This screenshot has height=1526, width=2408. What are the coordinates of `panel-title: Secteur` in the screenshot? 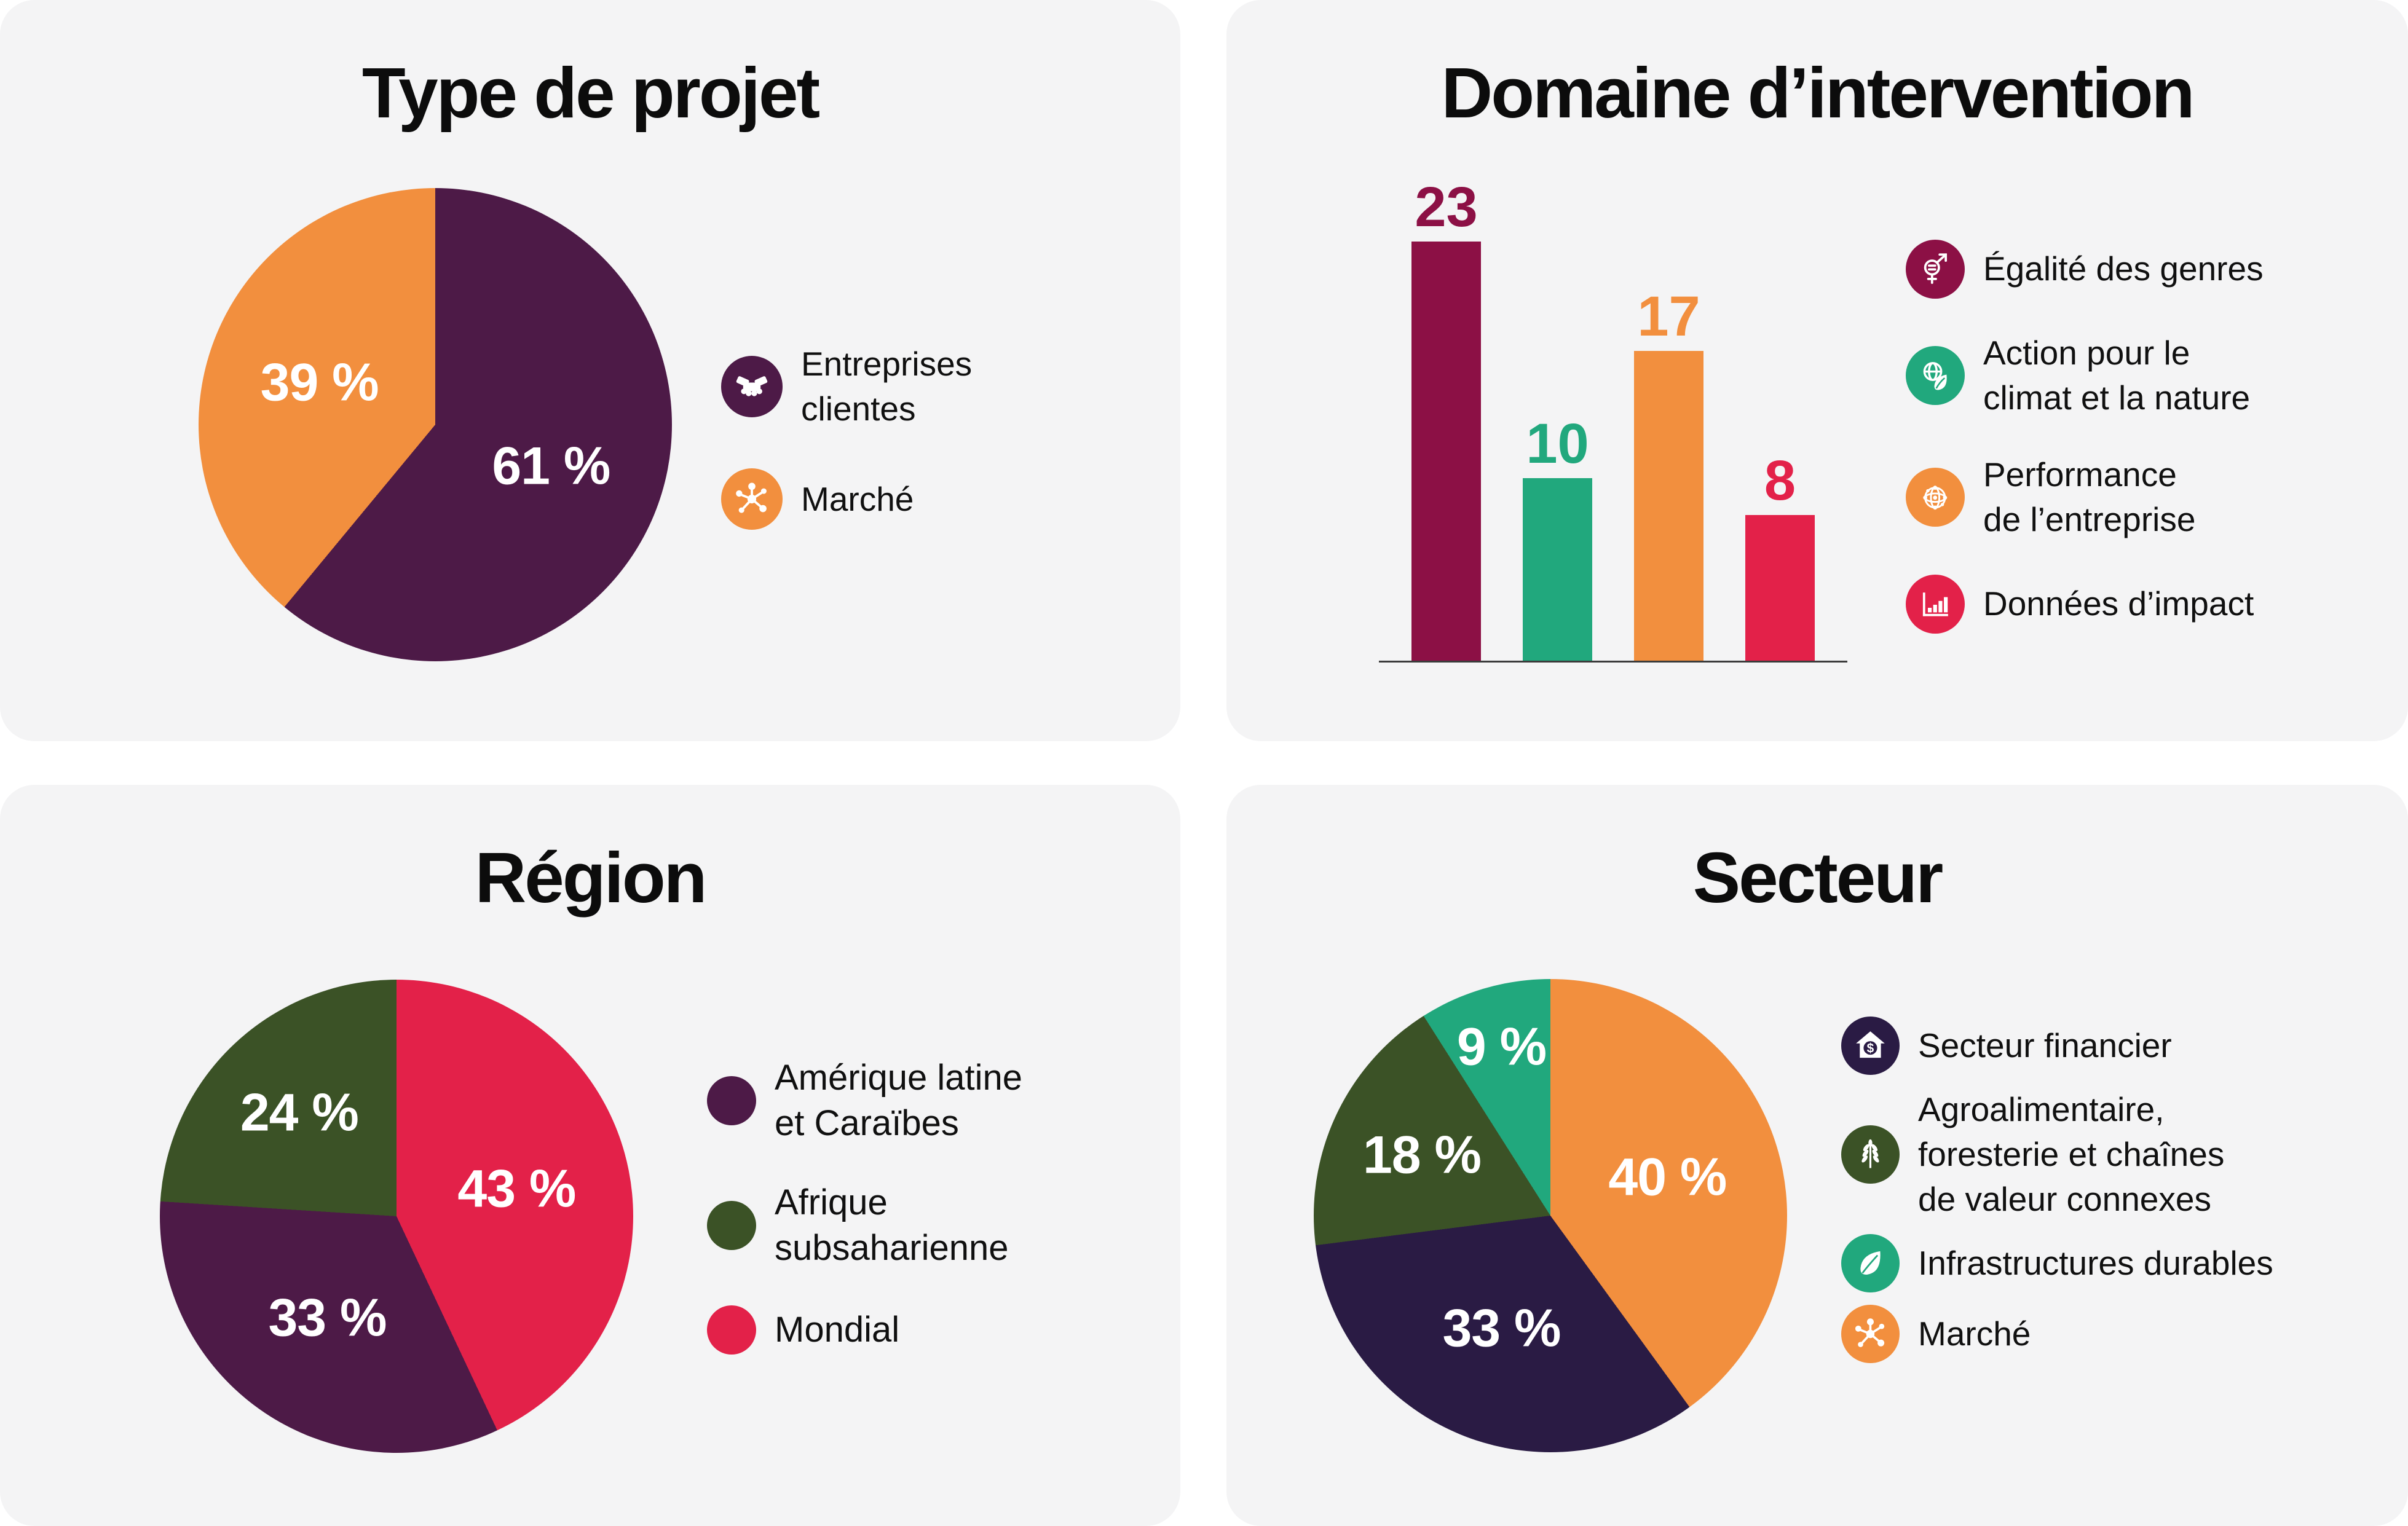 It's located at (1818, 878).